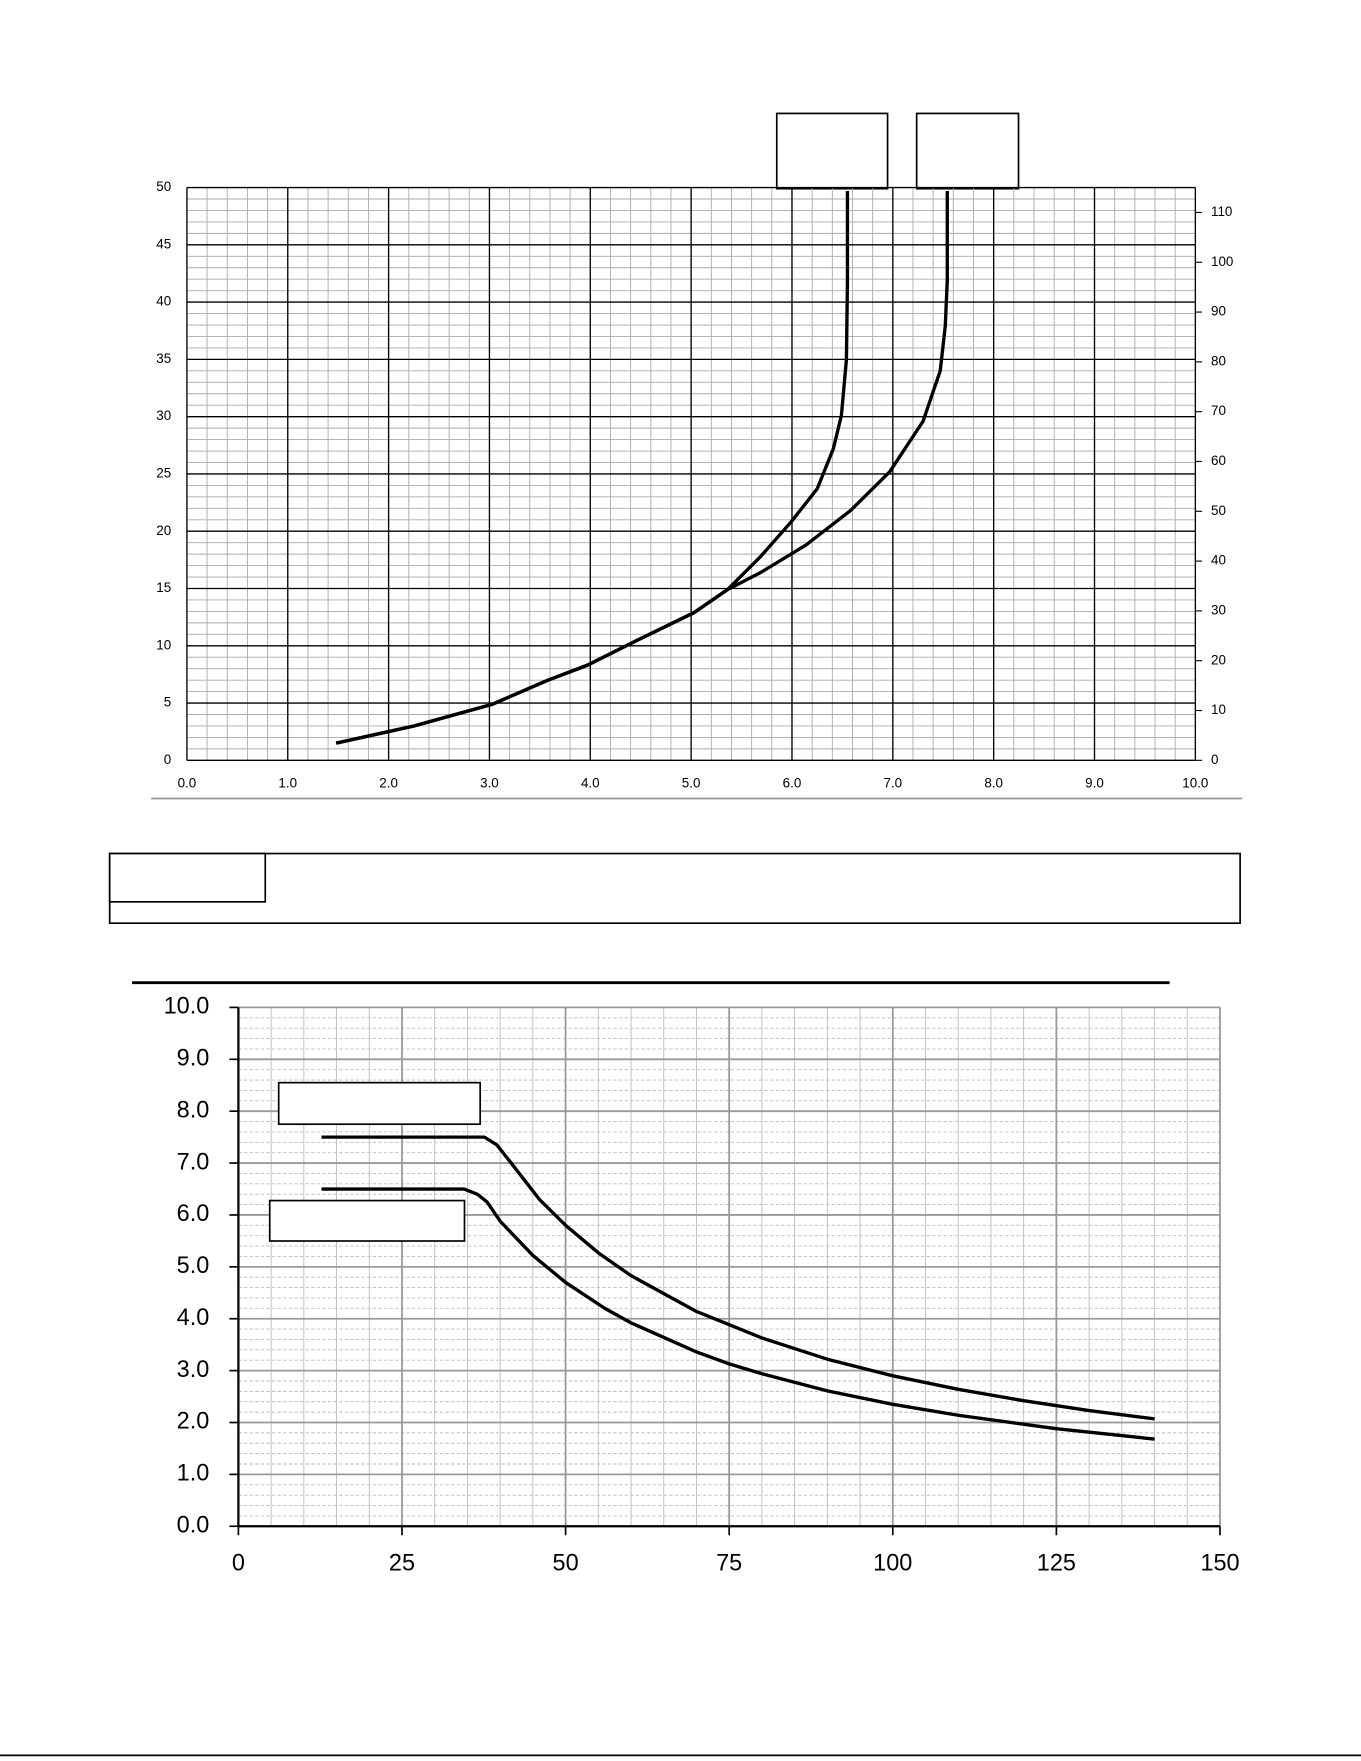 The image size is (1361, 1761). I want to click on y-tick-label: 10, so click(163, 644).